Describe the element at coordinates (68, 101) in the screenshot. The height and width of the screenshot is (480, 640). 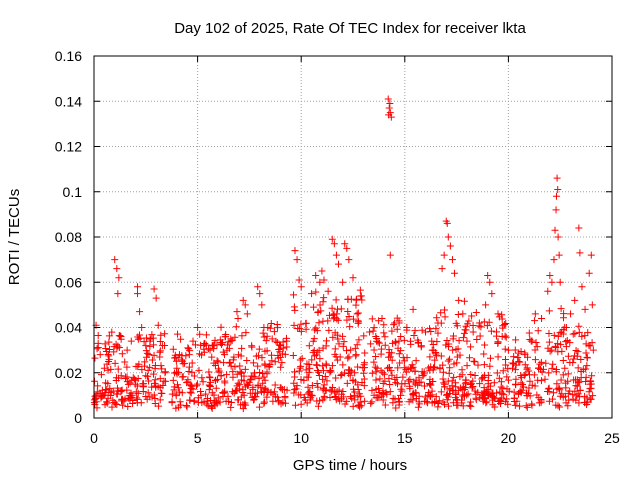
I see `y-tick-label: 0.14` at that location.